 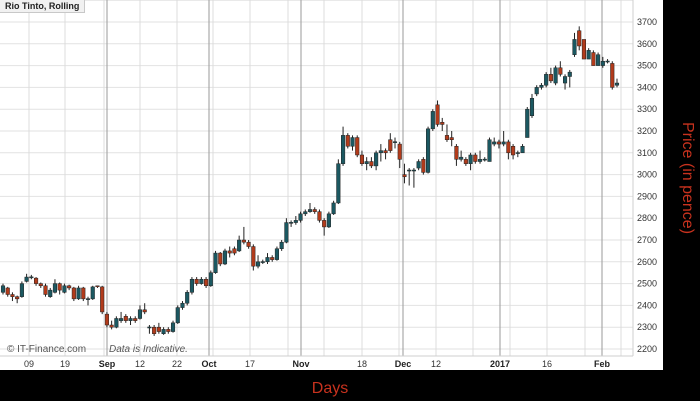 What do you see at coordinates (500, 364) in the screenshot?
I see `x-tick-label: 2017` at bounding box center [500, 364].